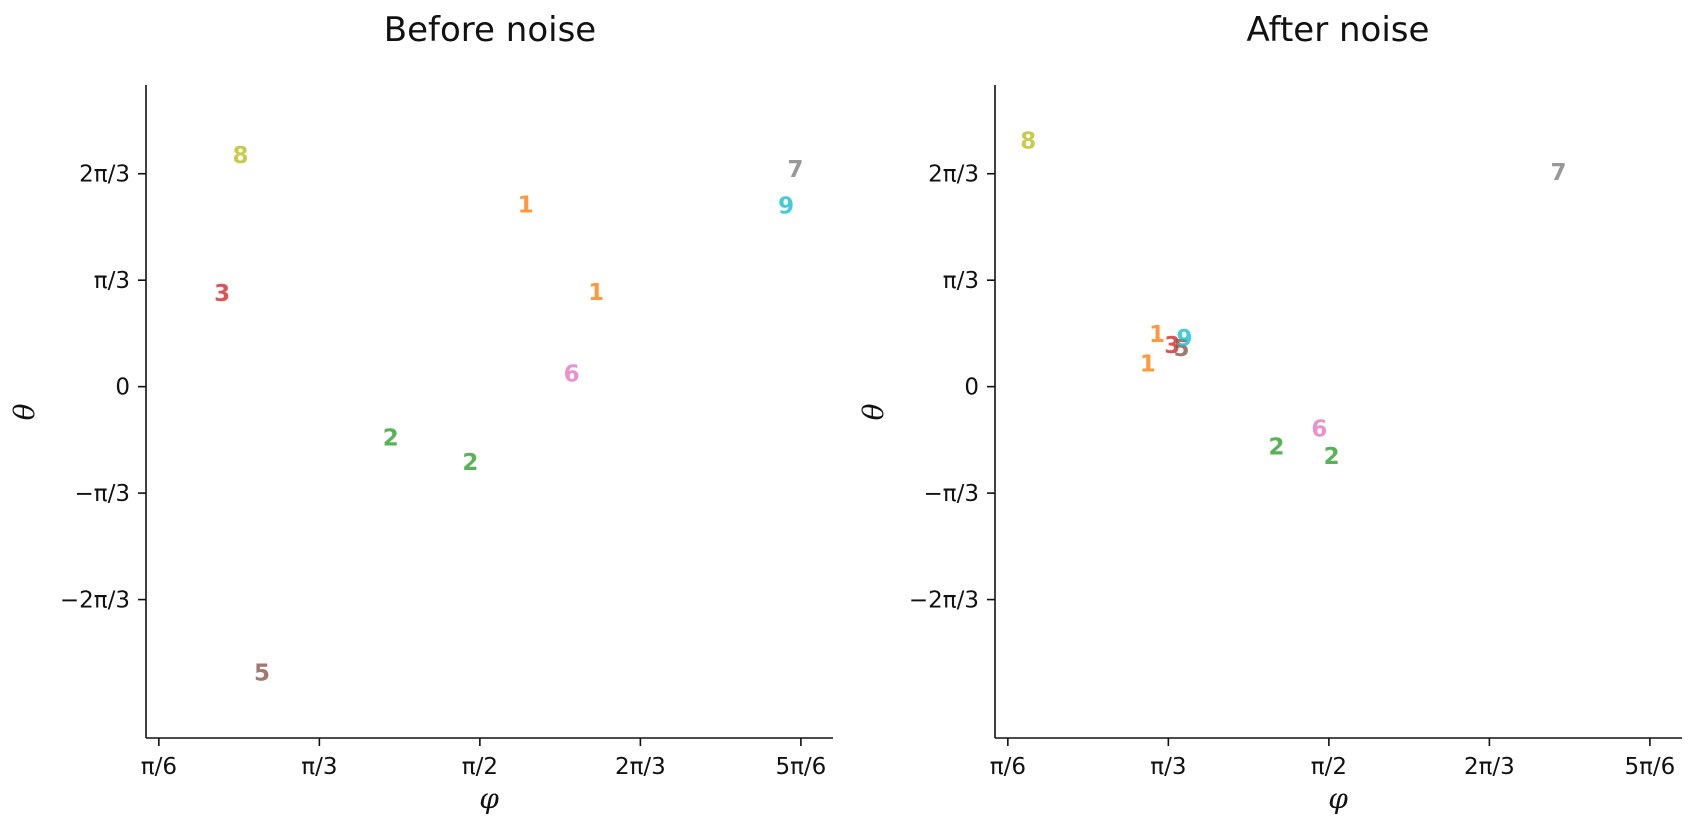 The image size is (1691, 828). I want to click on chart-title: After noise, so click(1338, 30).